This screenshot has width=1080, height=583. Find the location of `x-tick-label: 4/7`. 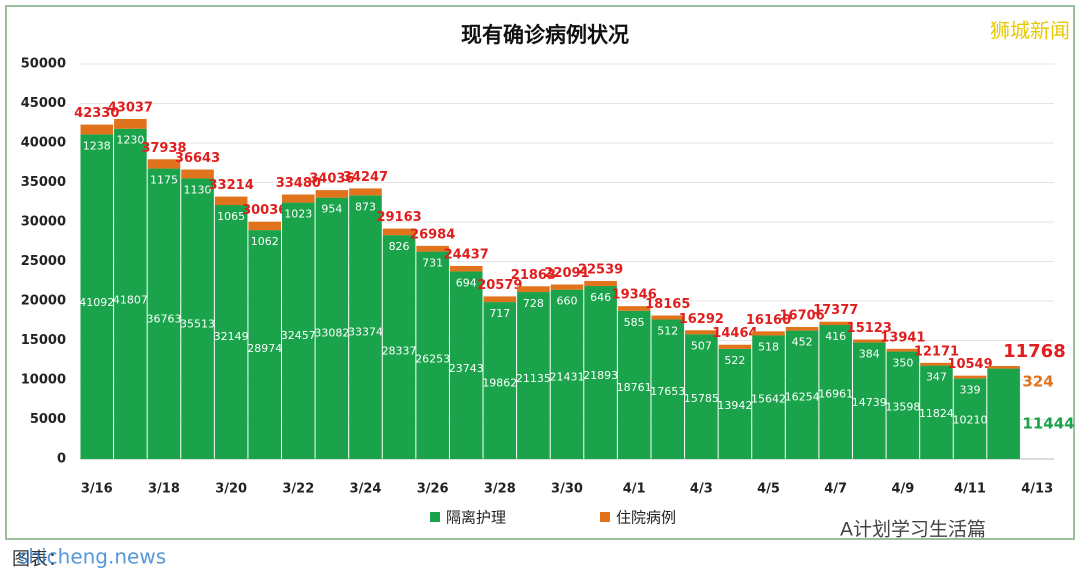

x-tick-label: 4/7 is located at coordinates (835, 489).